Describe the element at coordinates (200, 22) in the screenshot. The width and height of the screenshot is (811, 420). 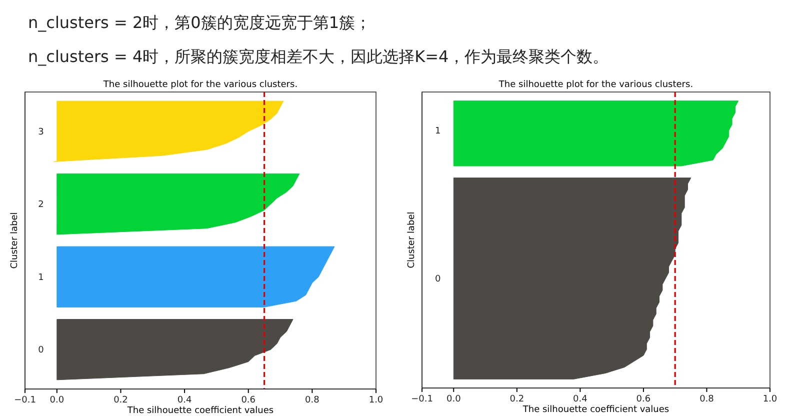
I see `text: n_clusters = 2时，第0簇的宽度远宽于第1簇；` at that location.